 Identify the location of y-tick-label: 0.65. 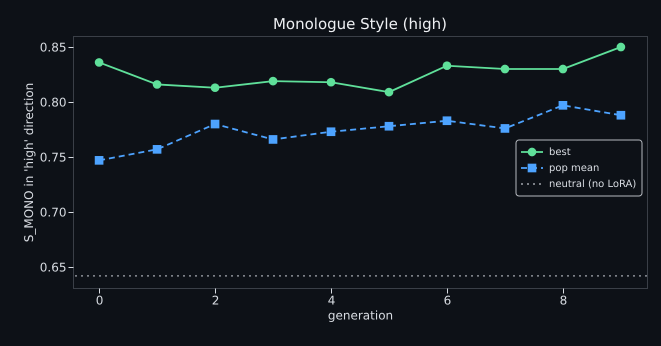
(53, 267).